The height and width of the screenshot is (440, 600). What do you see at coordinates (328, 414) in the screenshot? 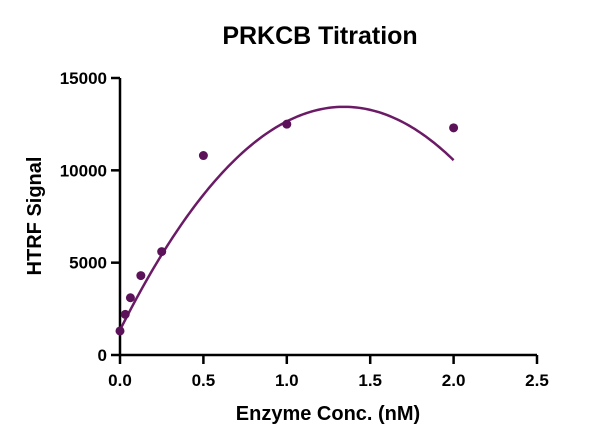
I see `x-axis-label: Enzyme Conc. (nM)` at bounding box center [328, 414].